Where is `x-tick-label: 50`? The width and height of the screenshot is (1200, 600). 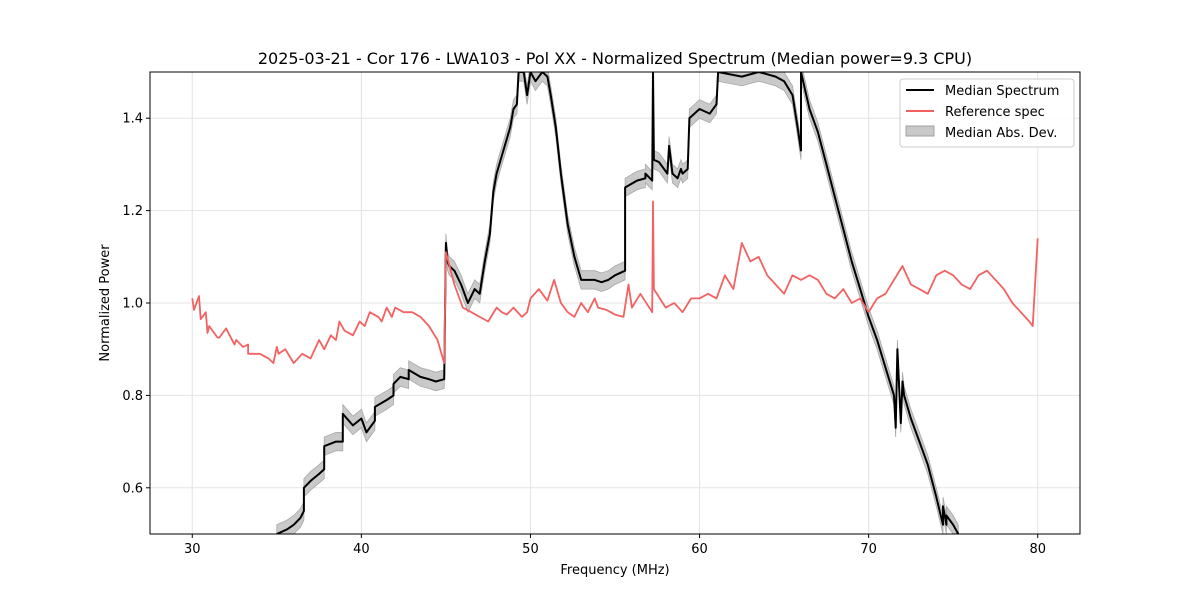 x-tick-label: 50 is located at coordinates (530, 549).